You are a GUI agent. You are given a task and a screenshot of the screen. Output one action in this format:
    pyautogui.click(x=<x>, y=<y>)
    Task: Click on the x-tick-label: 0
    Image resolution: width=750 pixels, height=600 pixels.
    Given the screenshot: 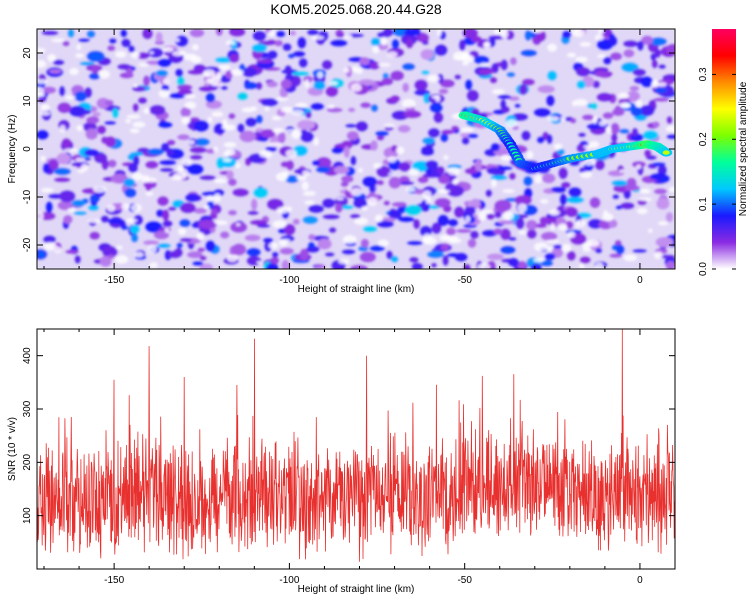 What is the action you would take?
    pyautogui.click(x=640, y=280)
    